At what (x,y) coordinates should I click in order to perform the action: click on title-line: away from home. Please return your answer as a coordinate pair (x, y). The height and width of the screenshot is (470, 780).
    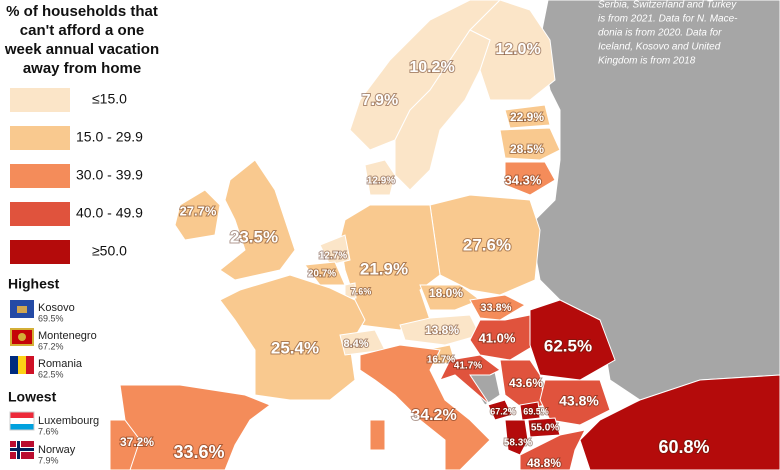
    Looking at the image, I should click on (82, 68).